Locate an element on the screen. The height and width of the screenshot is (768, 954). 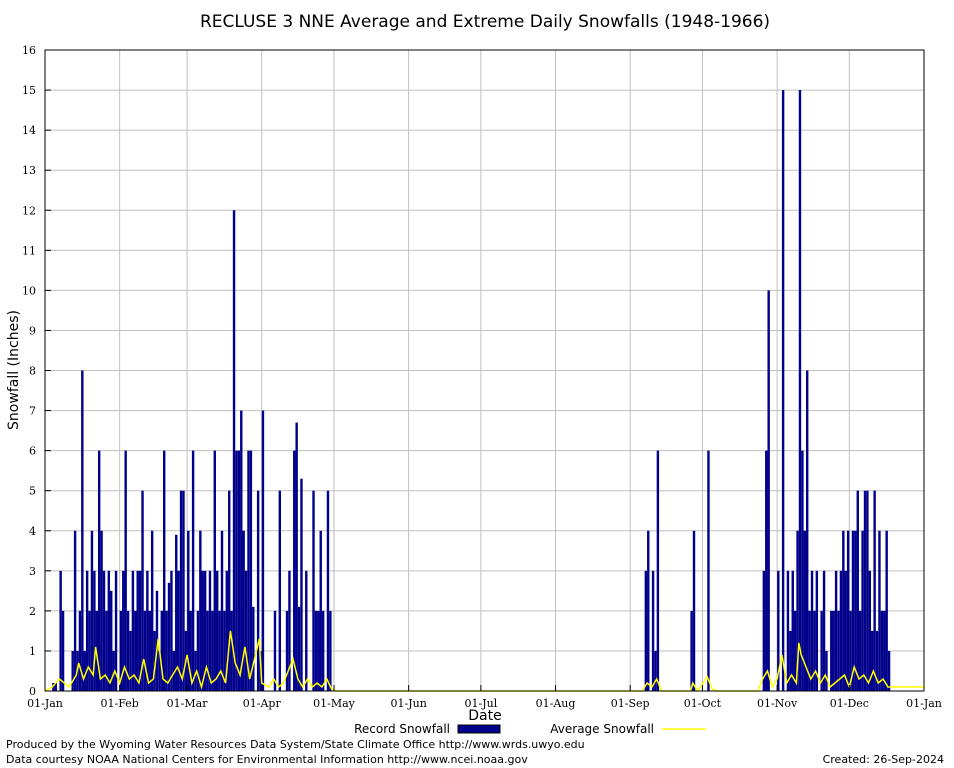
y-tick-label: 8 is located at coordinates (32, 371).